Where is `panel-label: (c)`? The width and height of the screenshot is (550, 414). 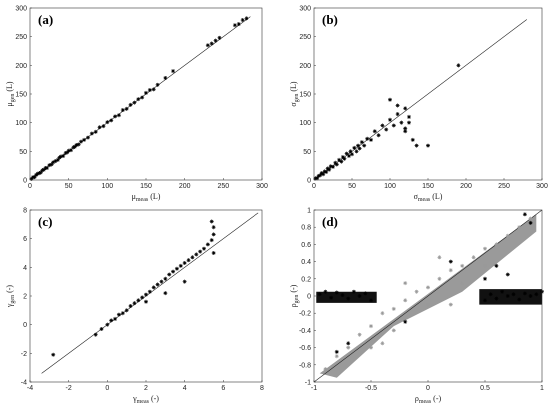
panel-label: (c) is located at coordinates (45, 221).